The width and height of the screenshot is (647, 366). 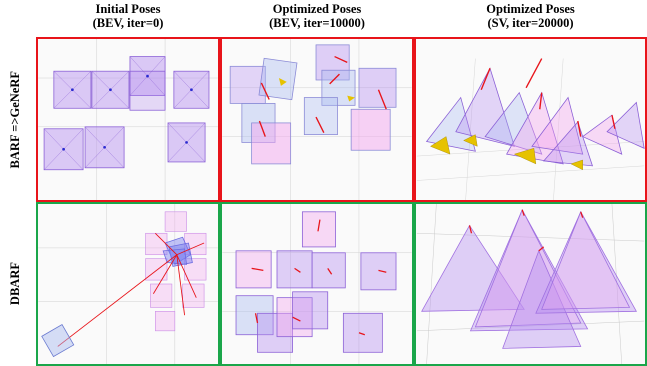 I want to click on panel-dbarf-initial, so click(x=128, y=284).